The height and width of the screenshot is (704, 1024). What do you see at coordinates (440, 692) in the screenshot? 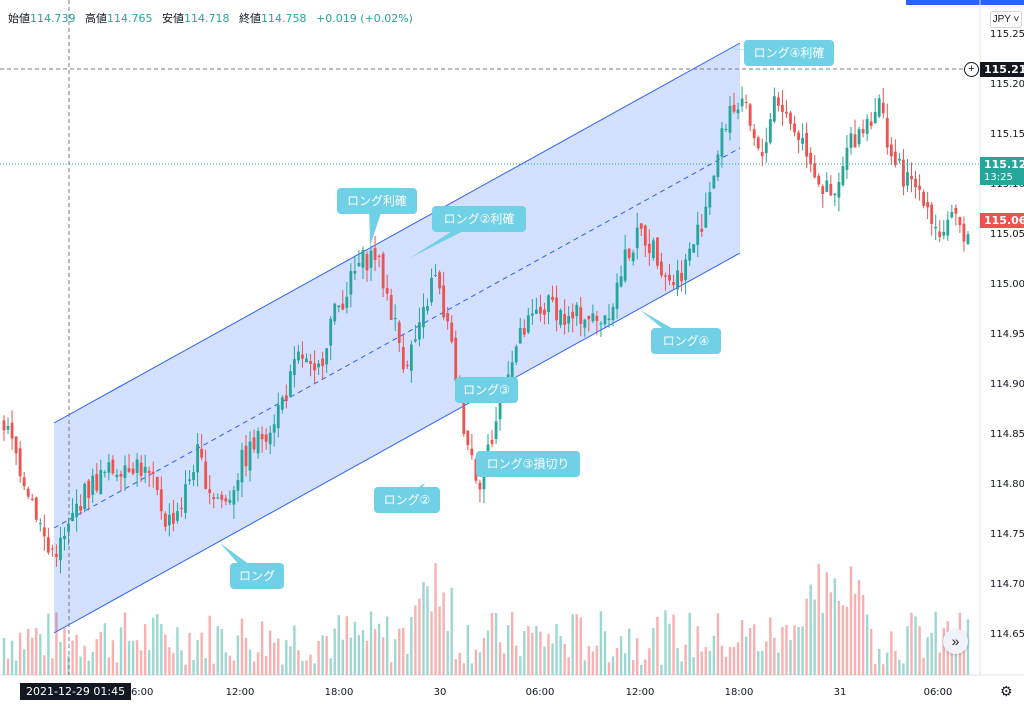
I see `x-tick-label: 30` at bounding box center [440, 692].